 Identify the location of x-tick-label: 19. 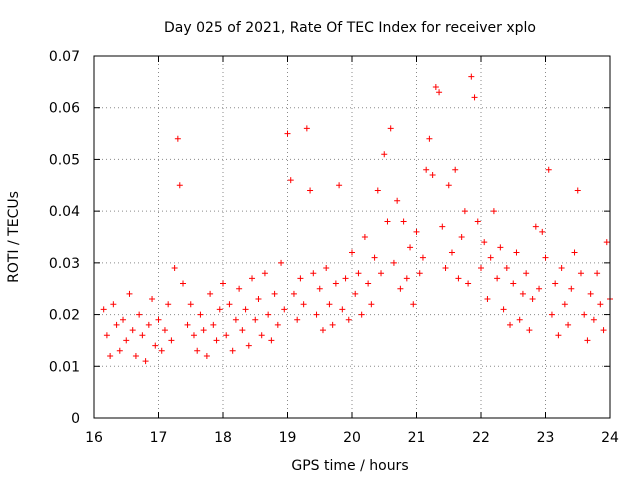
(288, 438).